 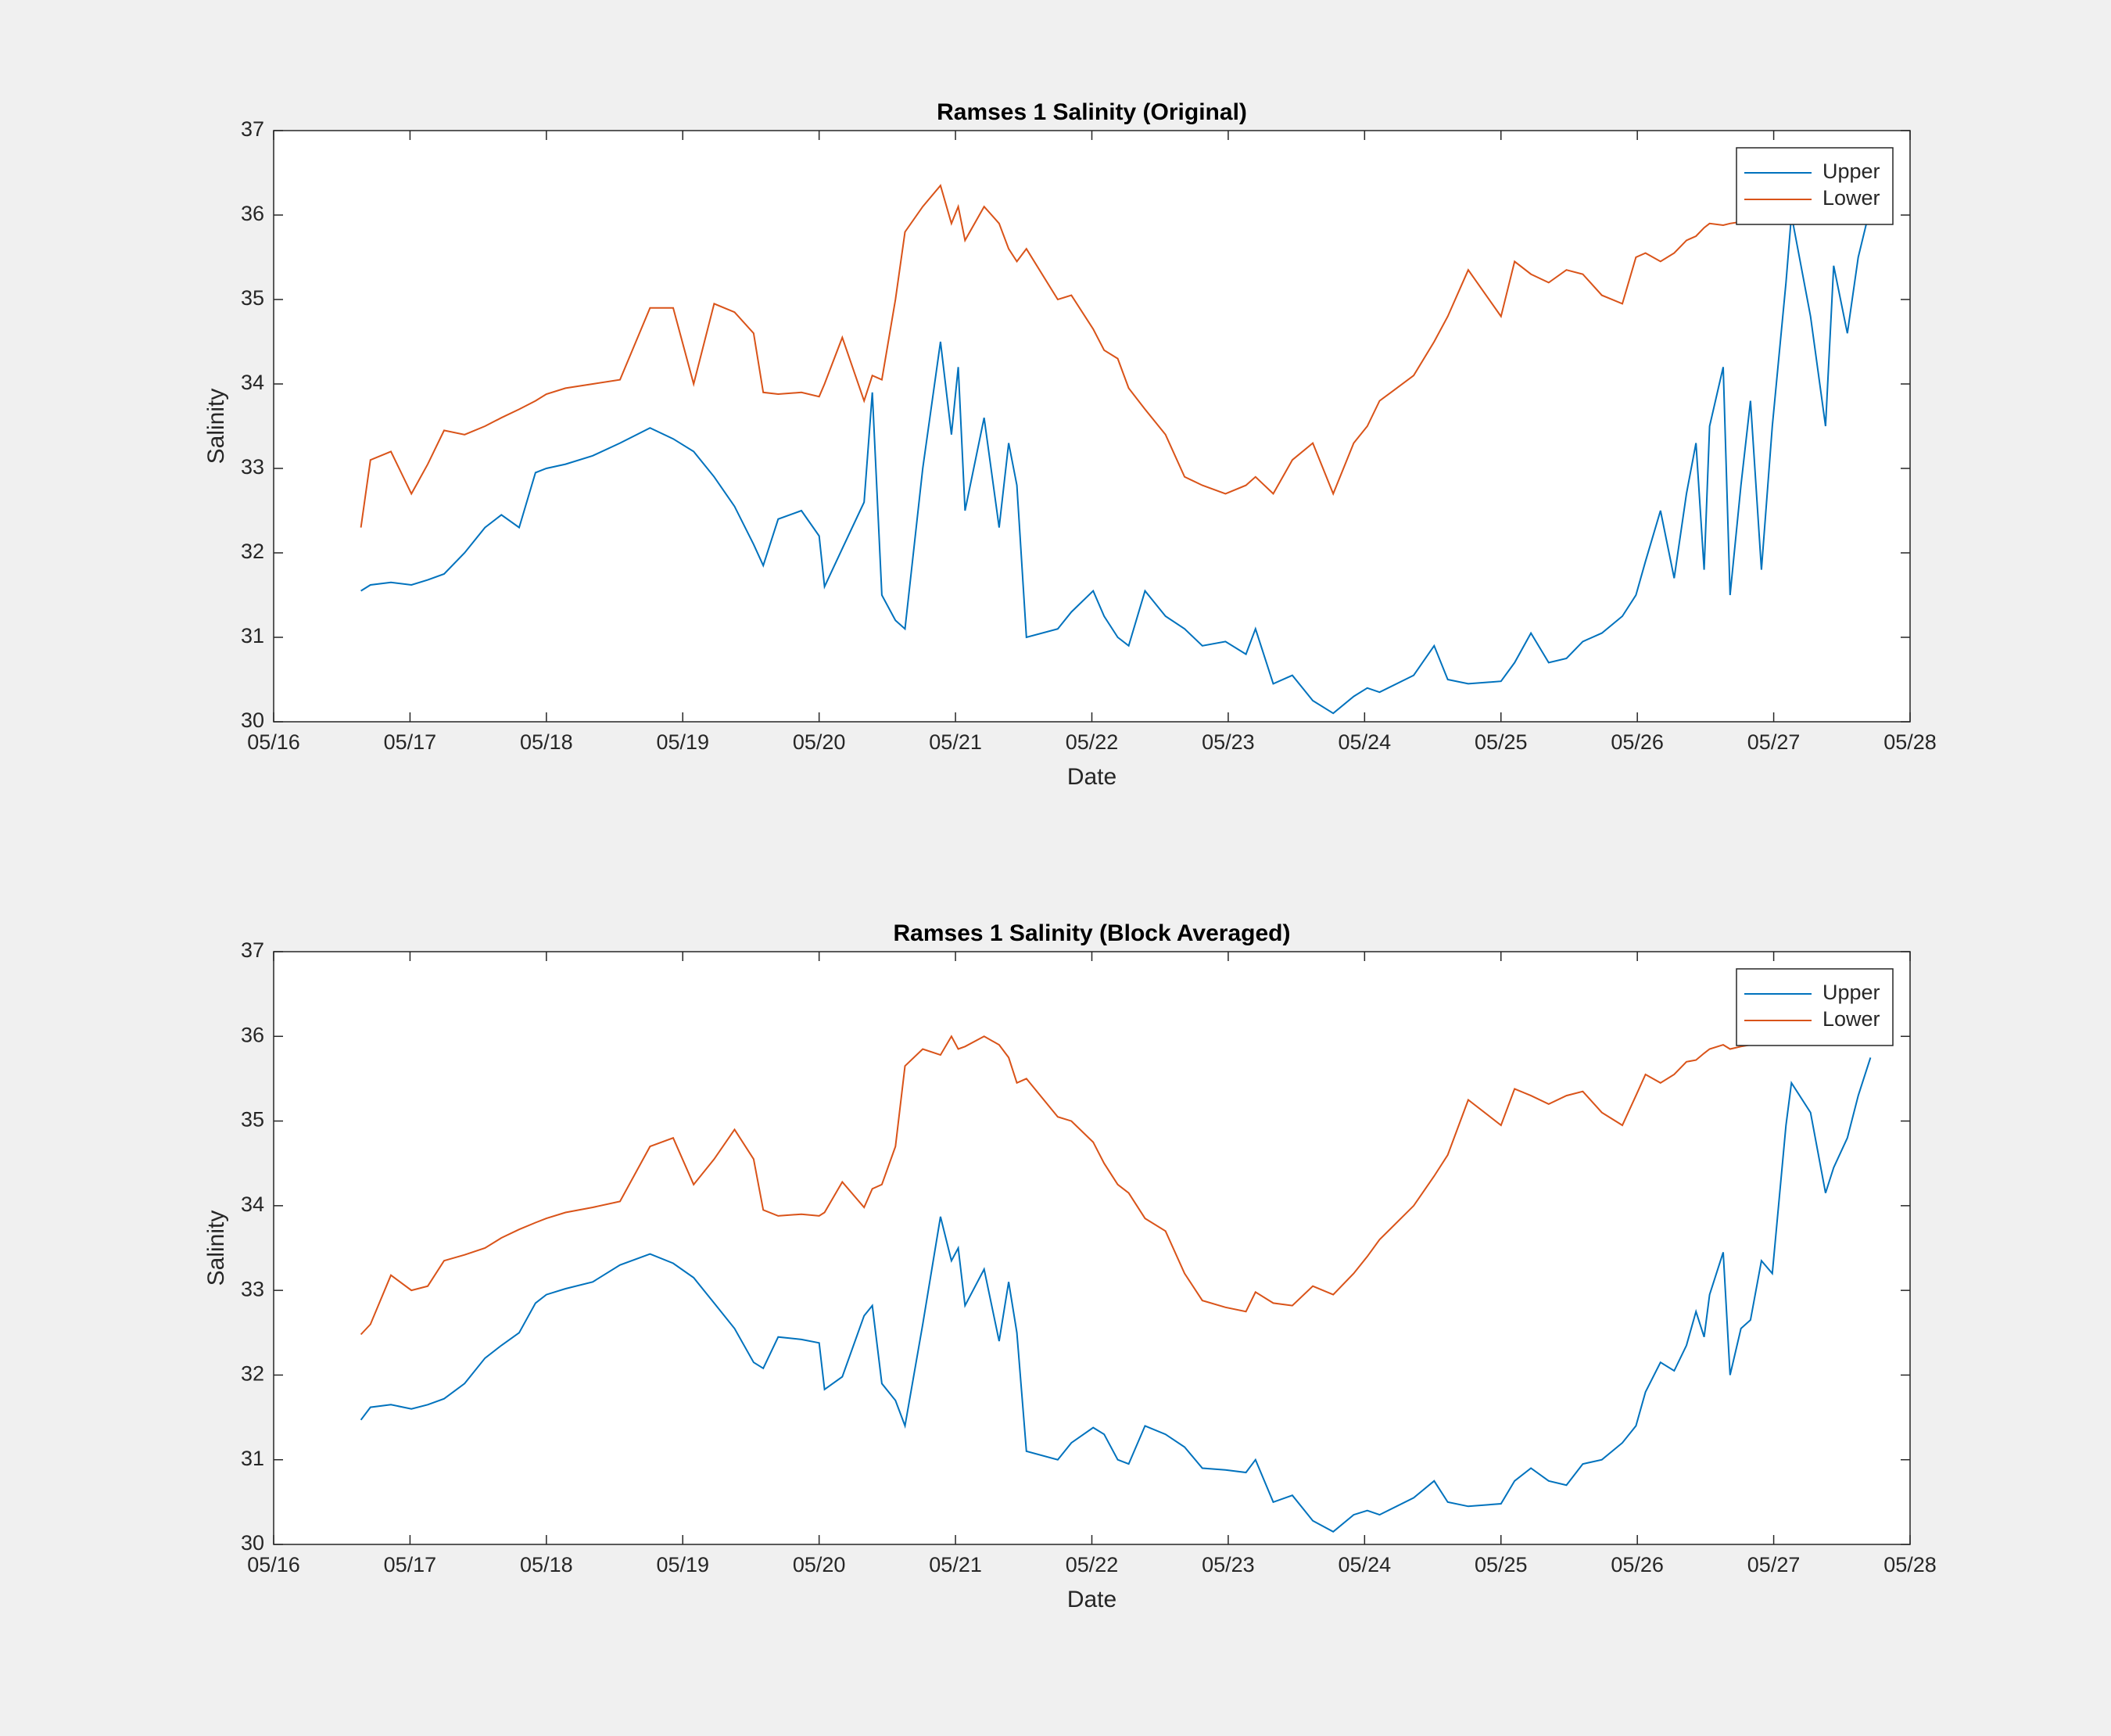 What do you see at coordinates (1092, 933) in the screenshot?
I see `chart-title: Ramses 1 Salinity (Block Averaged)` at bounding box center [1092, 933].